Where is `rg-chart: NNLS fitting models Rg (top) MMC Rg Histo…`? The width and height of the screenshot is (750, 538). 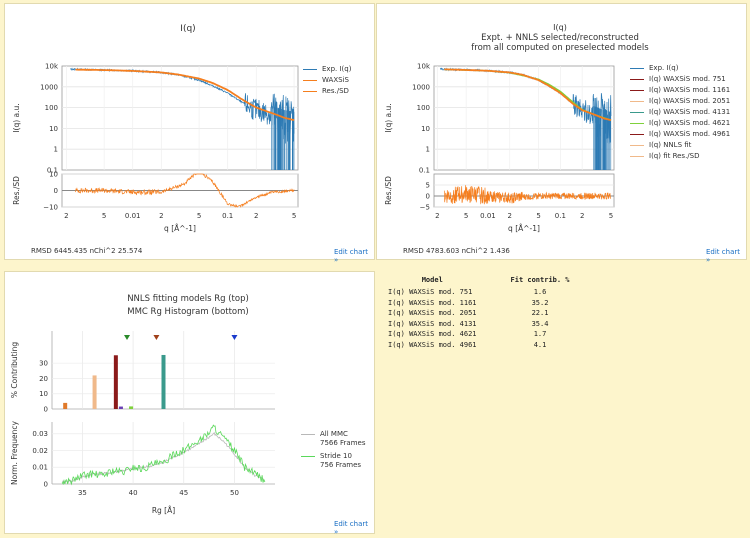
rg-chart: NNLS fitting models Rg (top) MMC Rg Histo… is located at coordinates (142, 404).